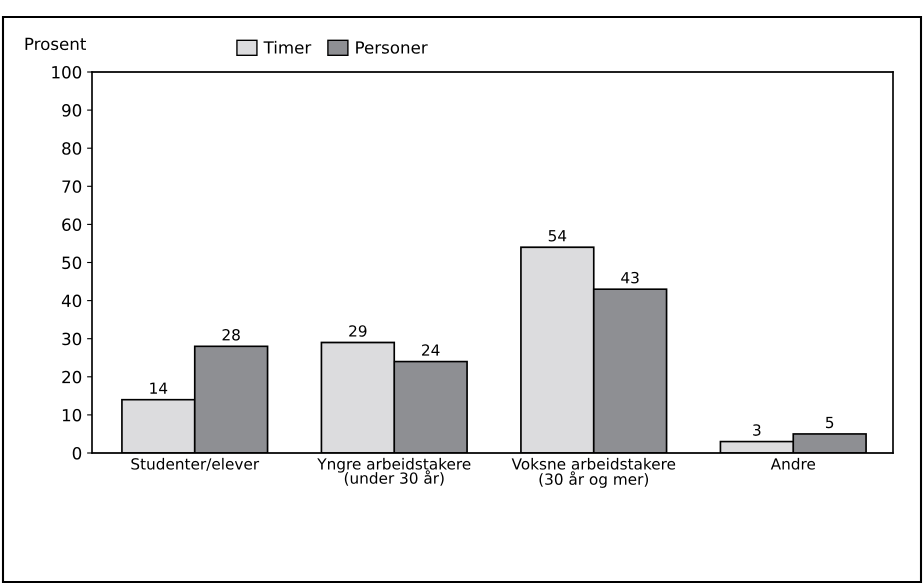 Image resolution: width=924 pixels, height=585 pixels. Describe the element at coordinates (72, 415) in the screenshot. I see `y-tick-label: 10` at that location.